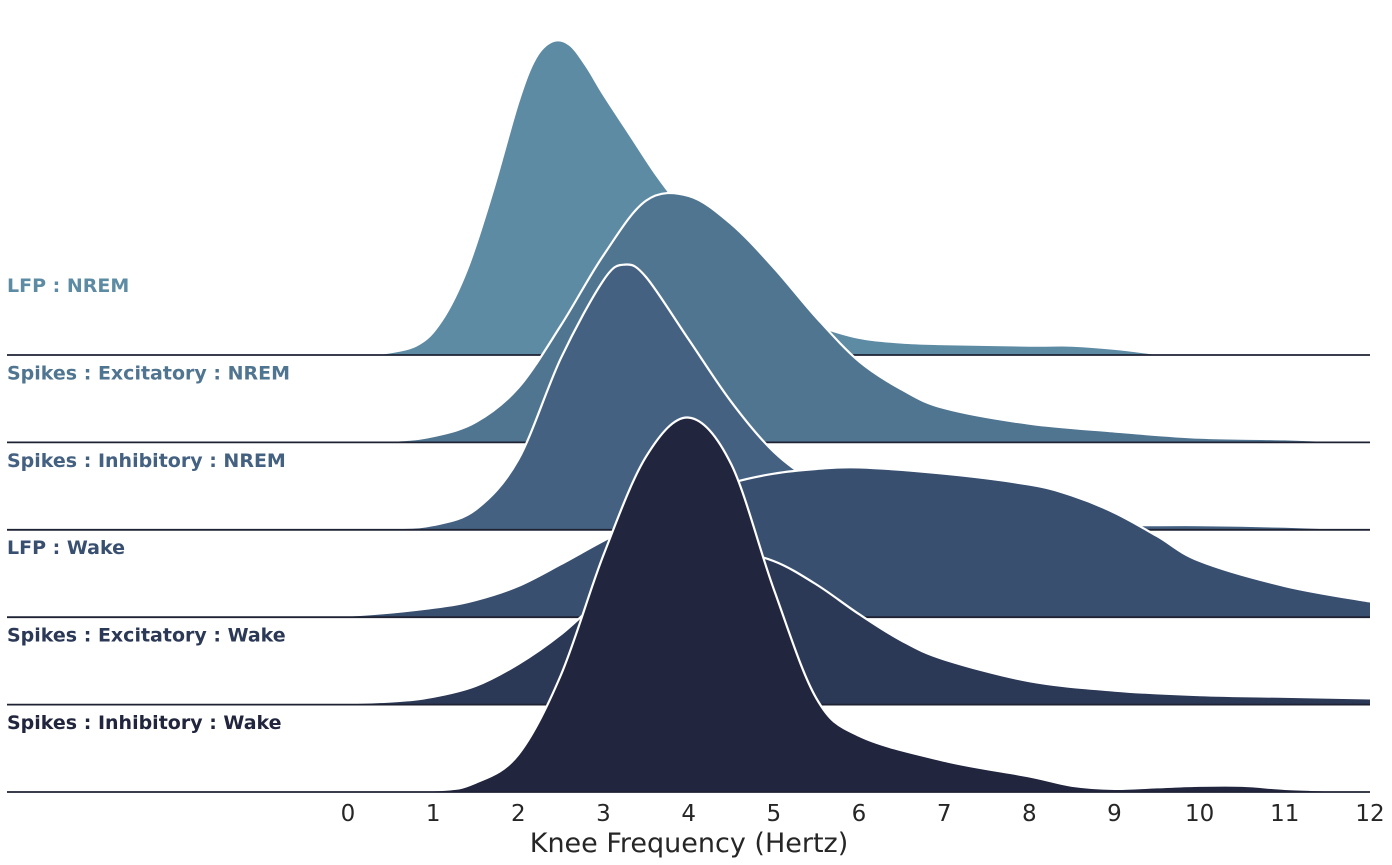 This screenshot has height=865, width=1392. What do you see at coordinates (1114, 814) in the screenshot?
I see `x-tick-label: 9` at bounding box center [1114, 814].